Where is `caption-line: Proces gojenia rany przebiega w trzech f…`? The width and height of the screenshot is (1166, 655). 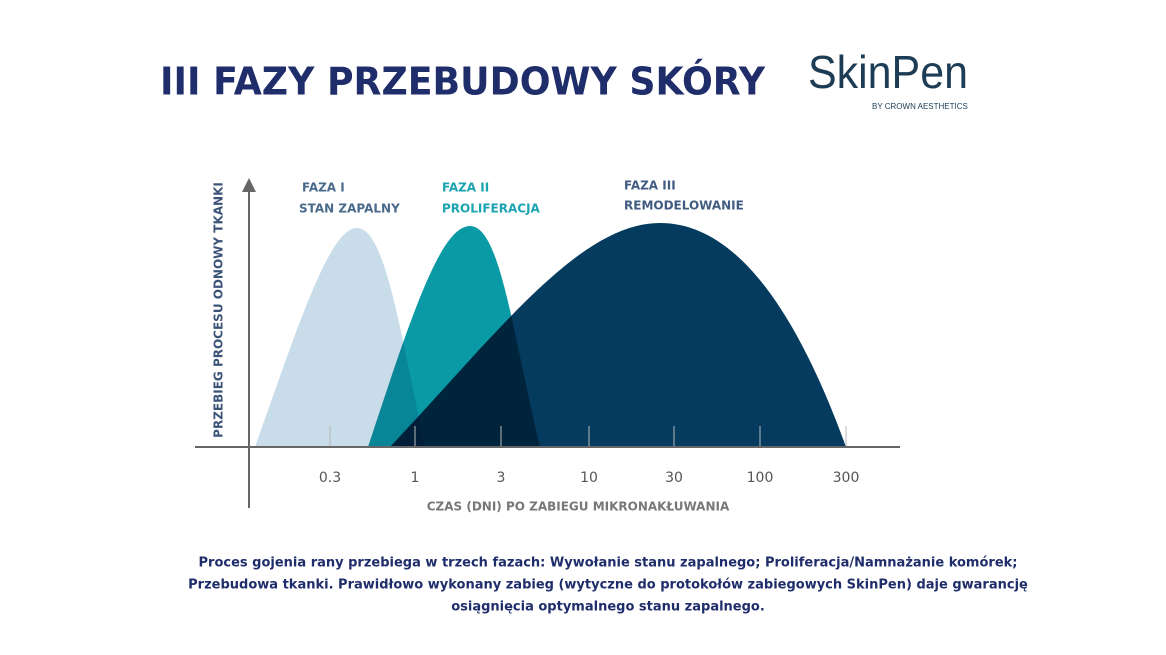
caption-line: Proces gojenia rany przebiega w trzech f… is located at coordinates (608, 563).